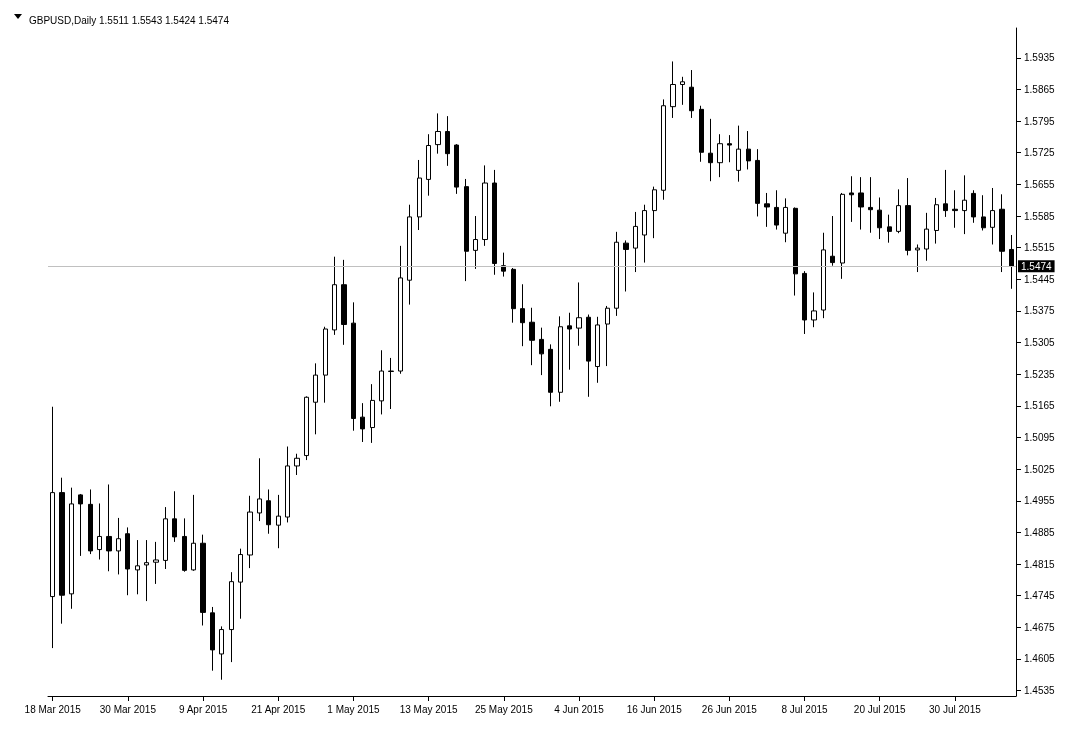  What do you see at coordinates (1040, 58) in the screenshot?
I see `y-tick-label: 1.5935` at bounding box center [1040, 58].